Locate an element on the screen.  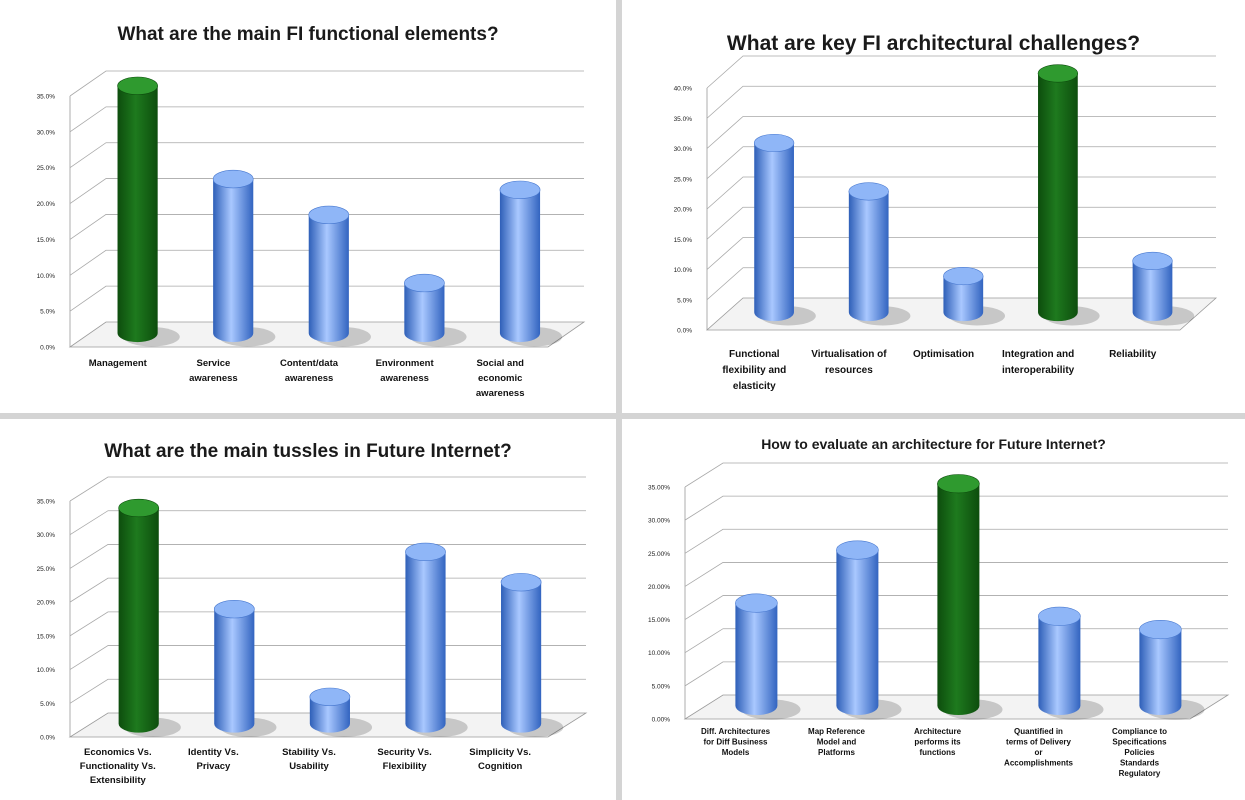
y-tick-label: 20.00% is located at coordinates (659, 587).